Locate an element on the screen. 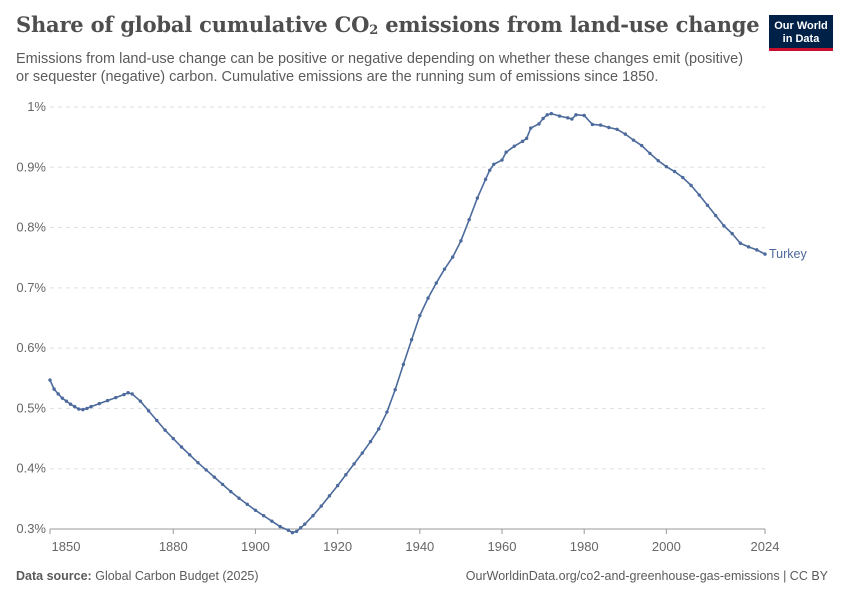 The width and height of the screenshot is (850, 600). y-tick-label: 0.5% is located at coordinates (31, 407).